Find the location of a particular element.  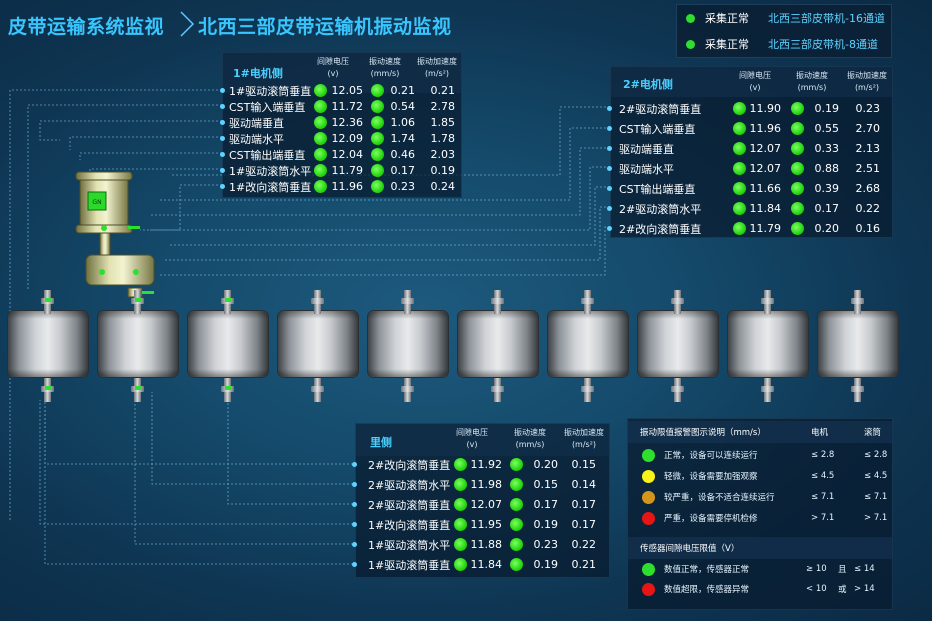

page-subtitle: 北西三部皮带运输机振动监视 is located at coordinates (325, 27).